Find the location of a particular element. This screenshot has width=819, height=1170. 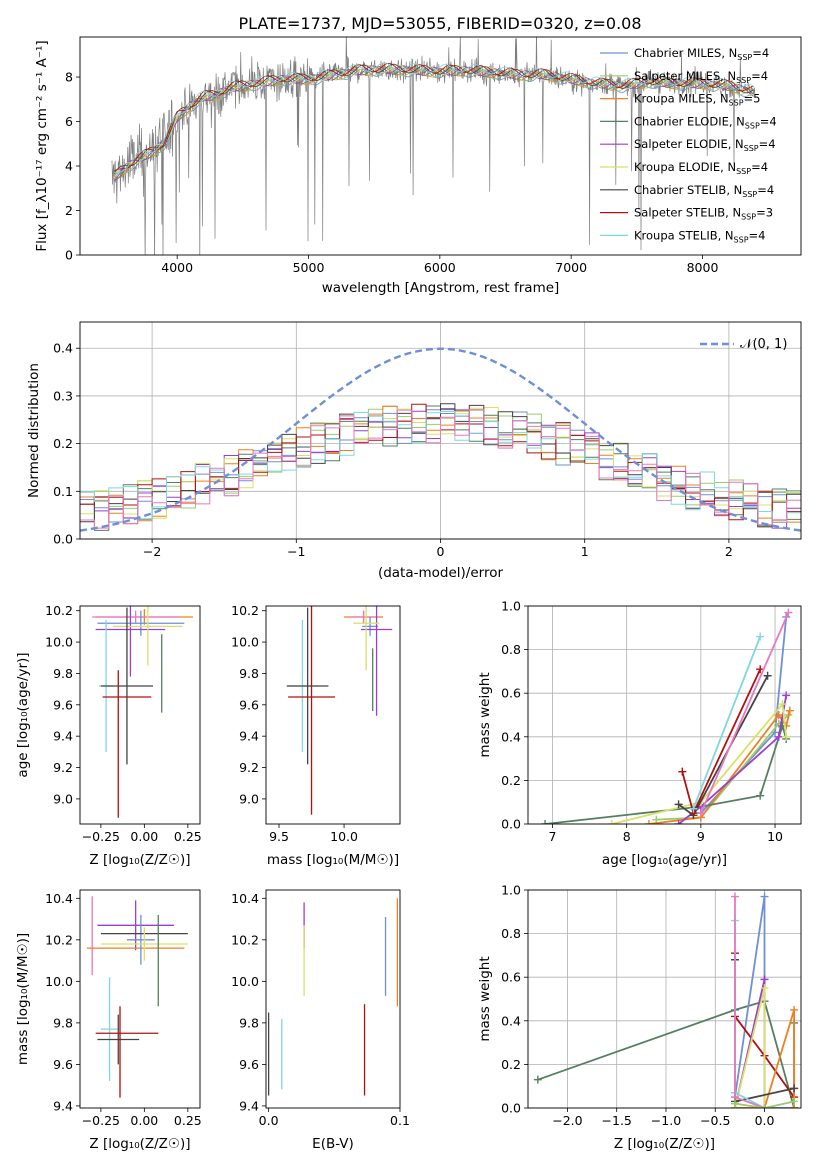

x-axis-label: Z [log₁₀(Z/Z☉)] is located at coordinates (664, 1144).